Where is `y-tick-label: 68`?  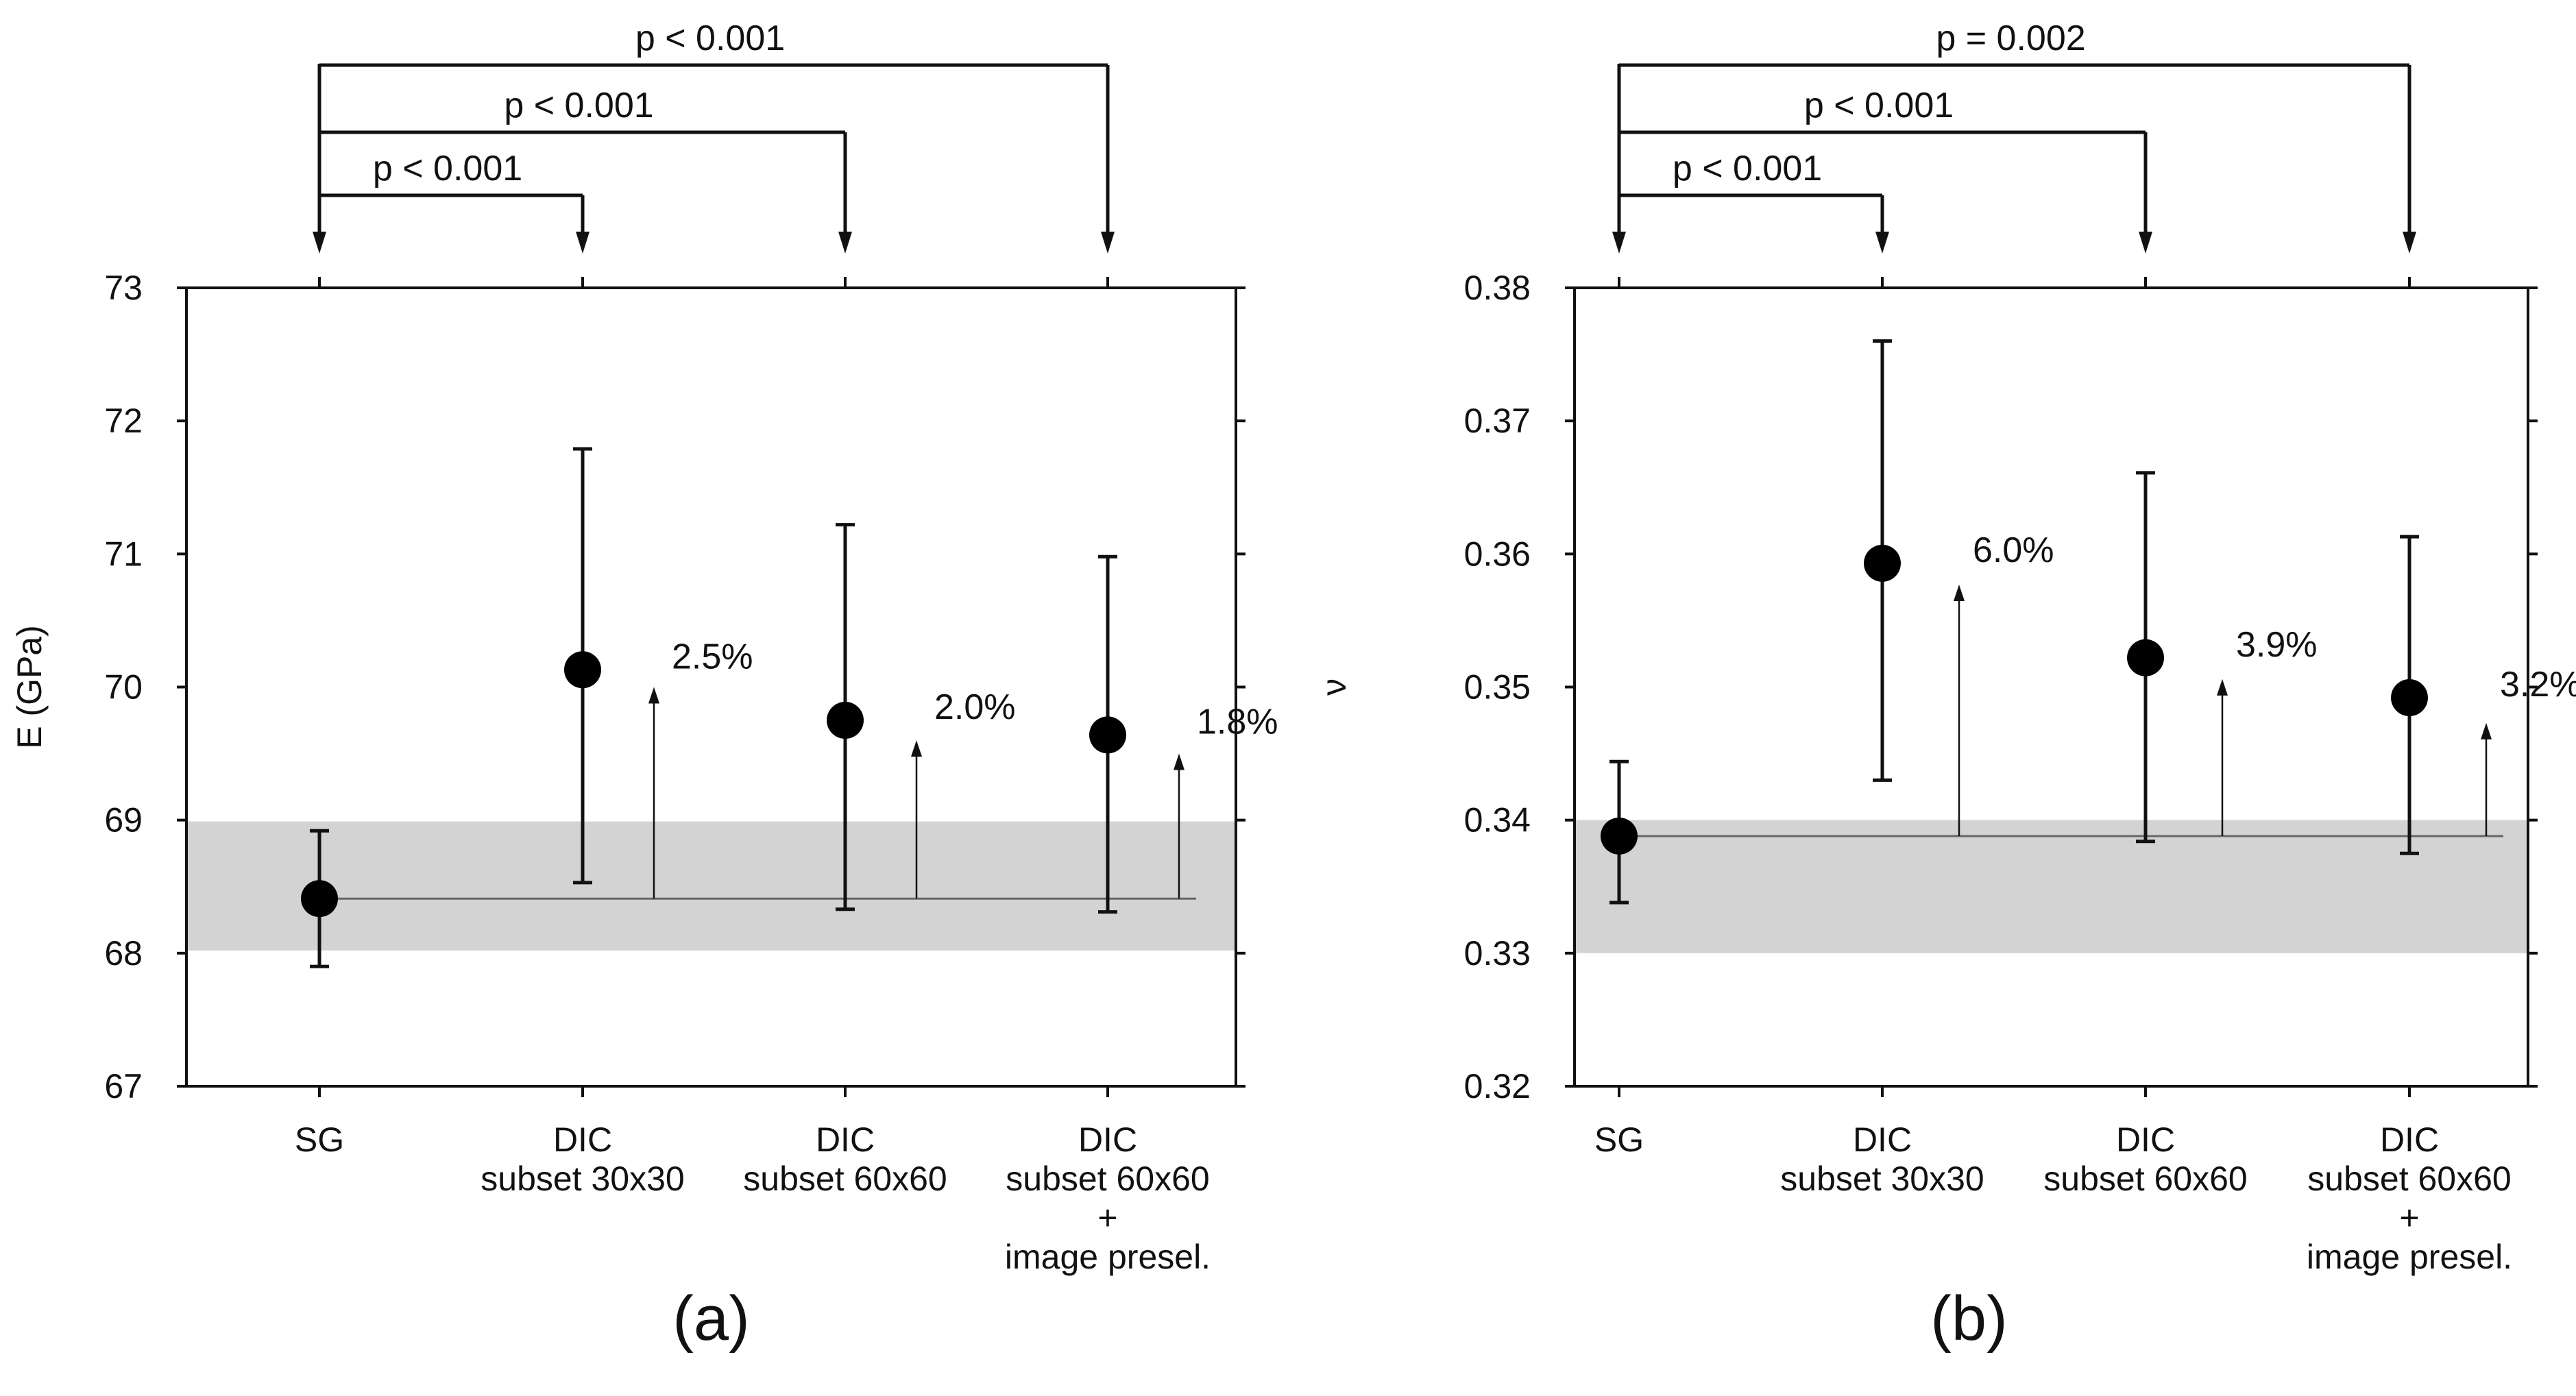
y-tick-label: 68 is located at coordinates (123, 953).